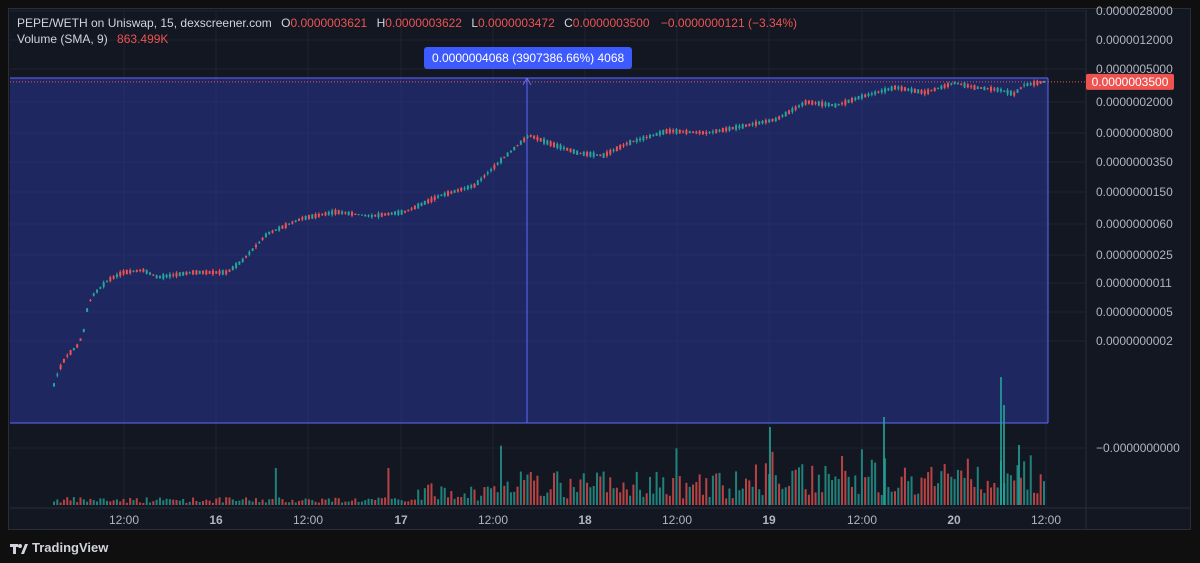 The width and height of the screenshot is (1200, 563). I want to click on y-tick-label: 0.0000000350, so click(1134, 162).